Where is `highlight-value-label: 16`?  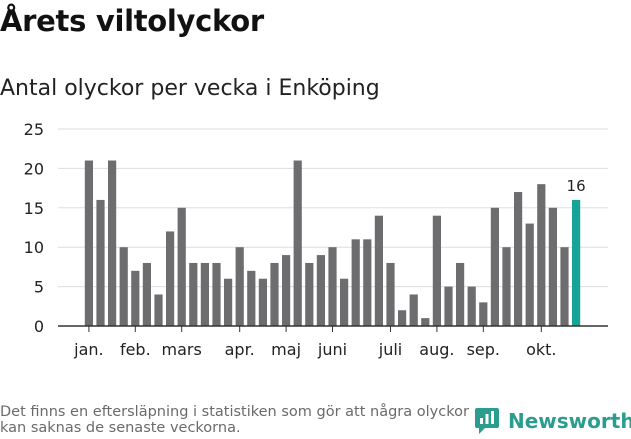 highlight-value-label: 16 is located at coordinates (576, 186).